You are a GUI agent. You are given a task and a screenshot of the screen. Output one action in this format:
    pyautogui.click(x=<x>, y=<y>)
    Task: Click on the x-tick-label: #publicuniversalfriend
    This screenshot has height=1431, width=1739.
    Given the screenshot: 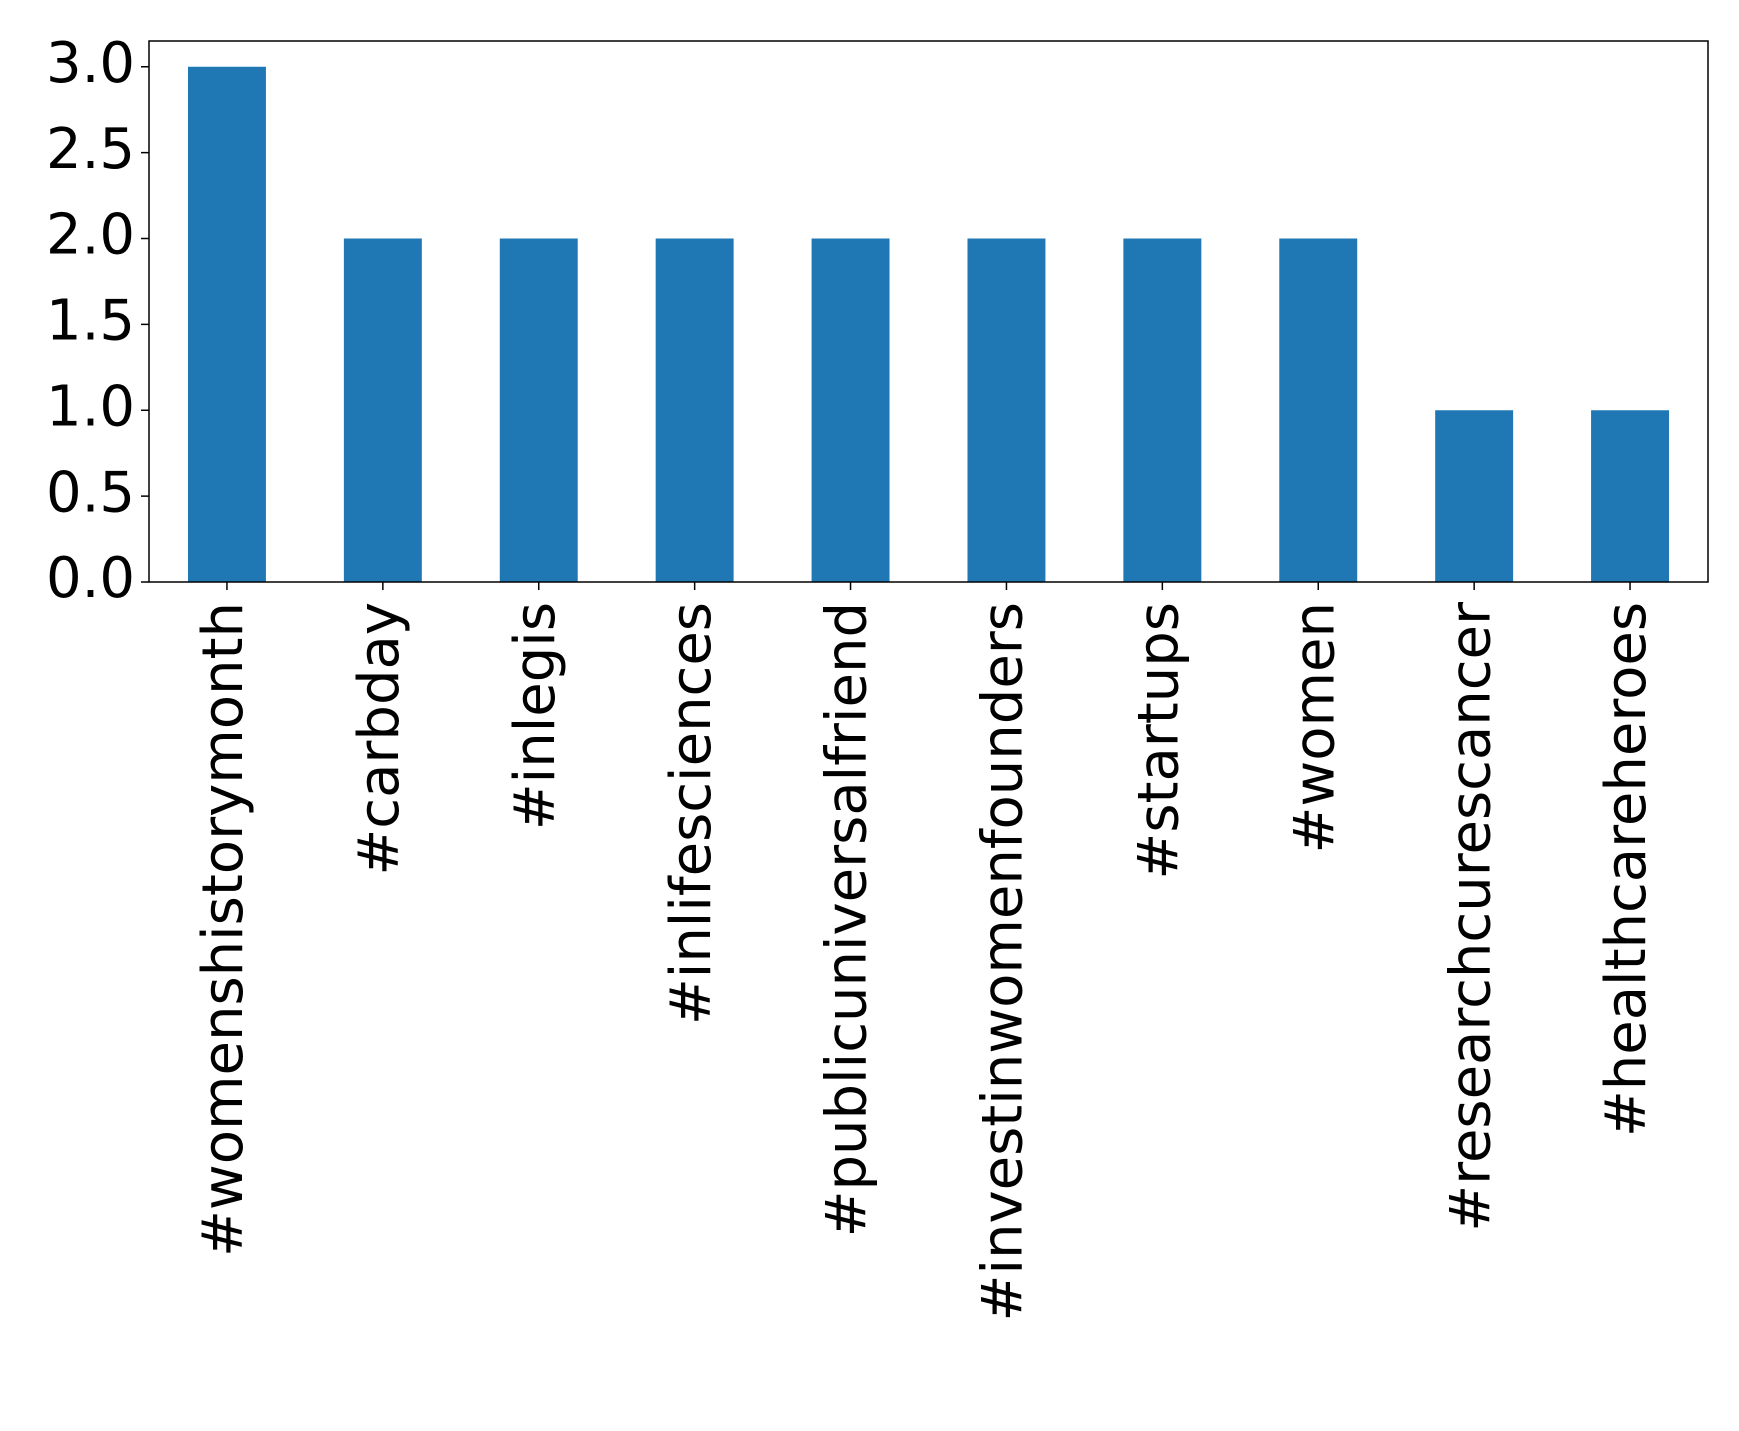 What is the action you would take?
    pyautogui.click(x=847, y=919)
    